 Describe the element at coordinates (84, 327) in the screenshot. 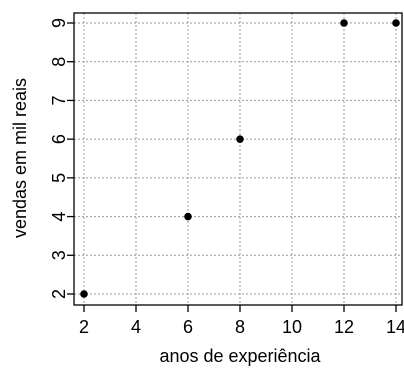

I see `x-tick-label: 2` at that location.